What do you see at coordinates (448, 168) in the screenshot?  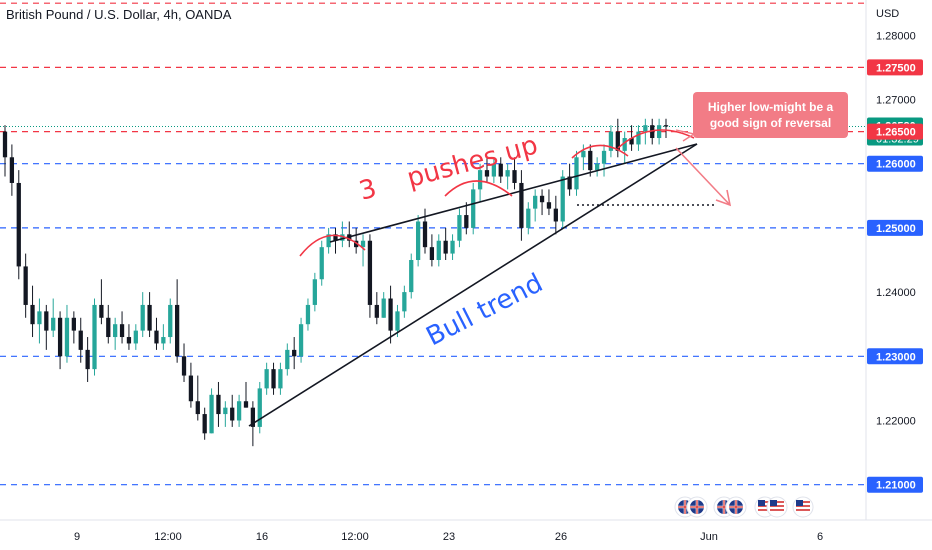 I see `pushes-up-label: 3 pushes up` at bounding box center [448, 168].